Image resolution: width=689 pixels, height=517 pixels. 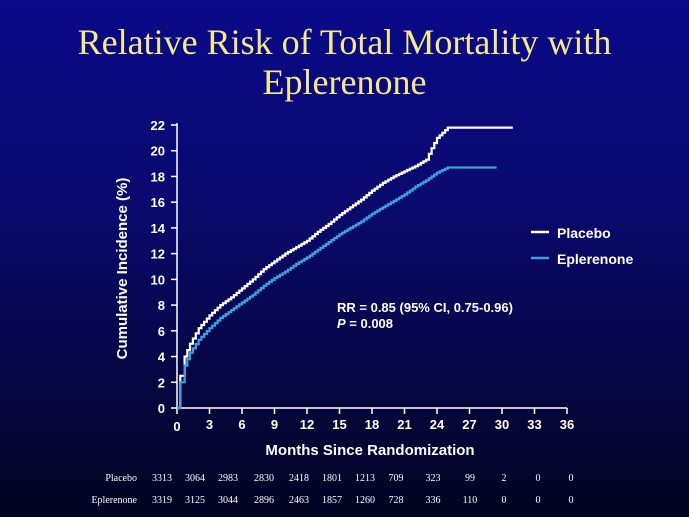 What do you see at coordinates (158, 125) in the screenshot?
I see `y-tick-label: 22` at bounding box center [158, 125].